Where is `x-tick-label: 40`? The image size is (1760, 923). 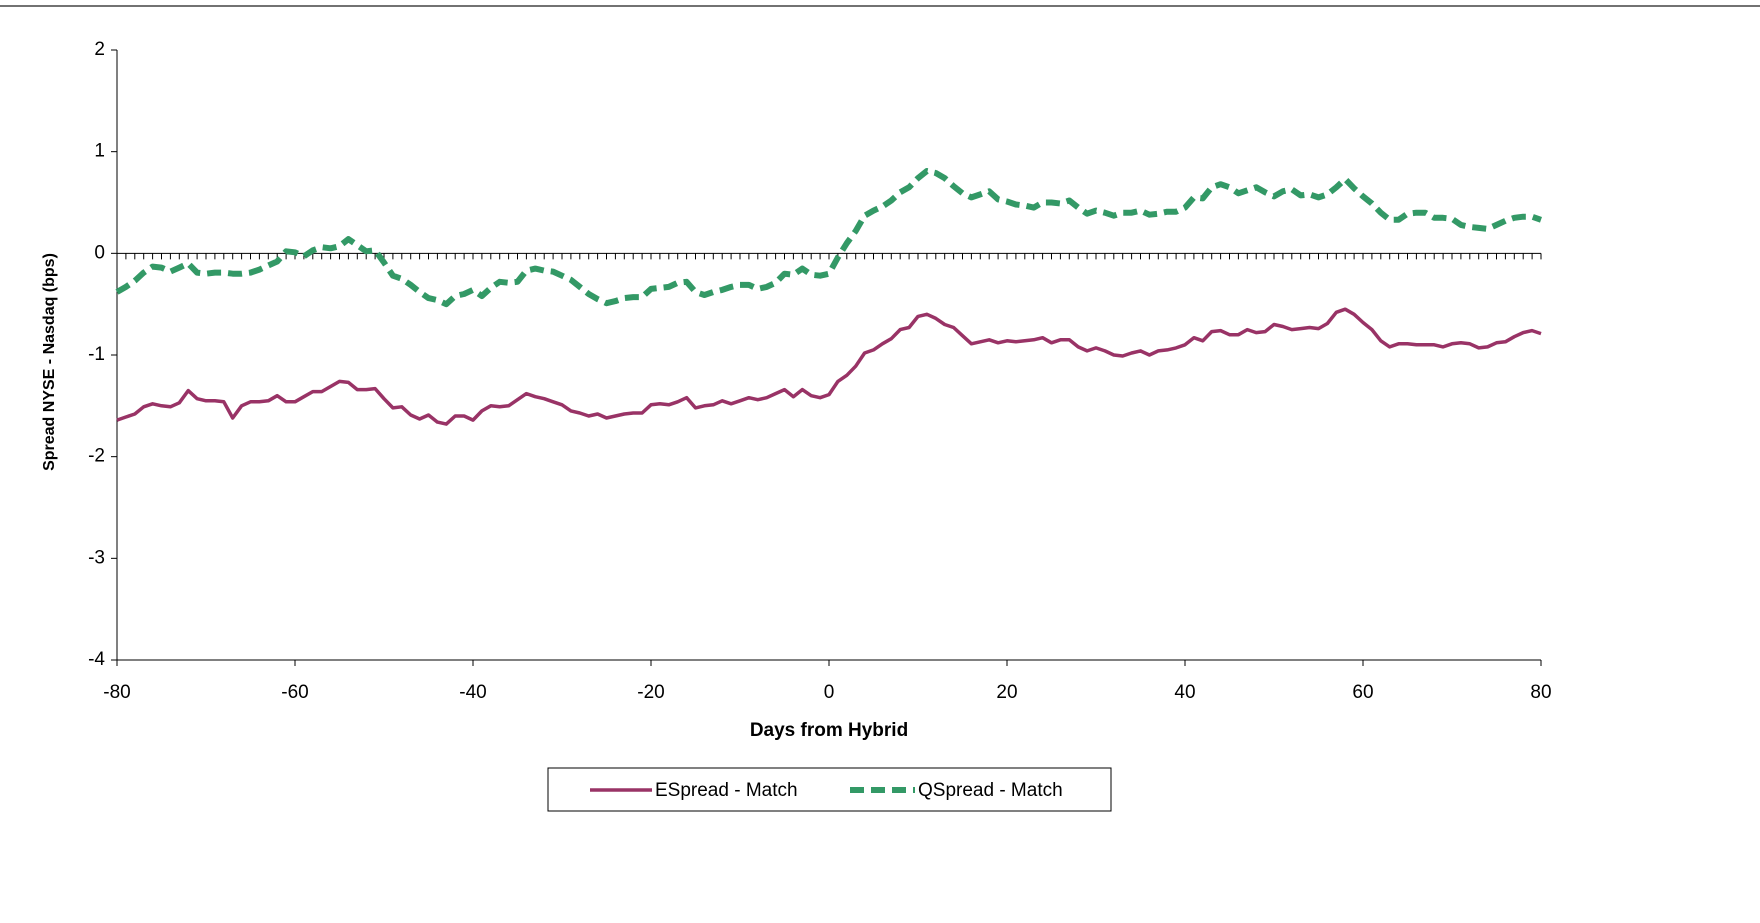 x-tick-label: 40 is located at coordinates (1184, 692).